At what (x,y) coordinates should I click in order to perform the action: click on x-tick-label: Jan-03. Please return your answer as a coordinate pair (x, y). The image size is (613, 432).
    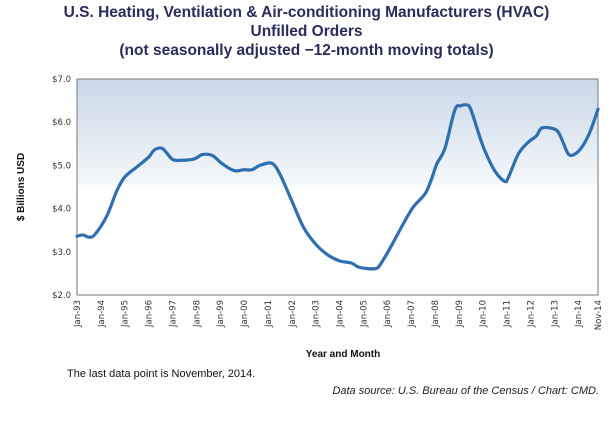
    Looking at the image, I should click on (317, 314).